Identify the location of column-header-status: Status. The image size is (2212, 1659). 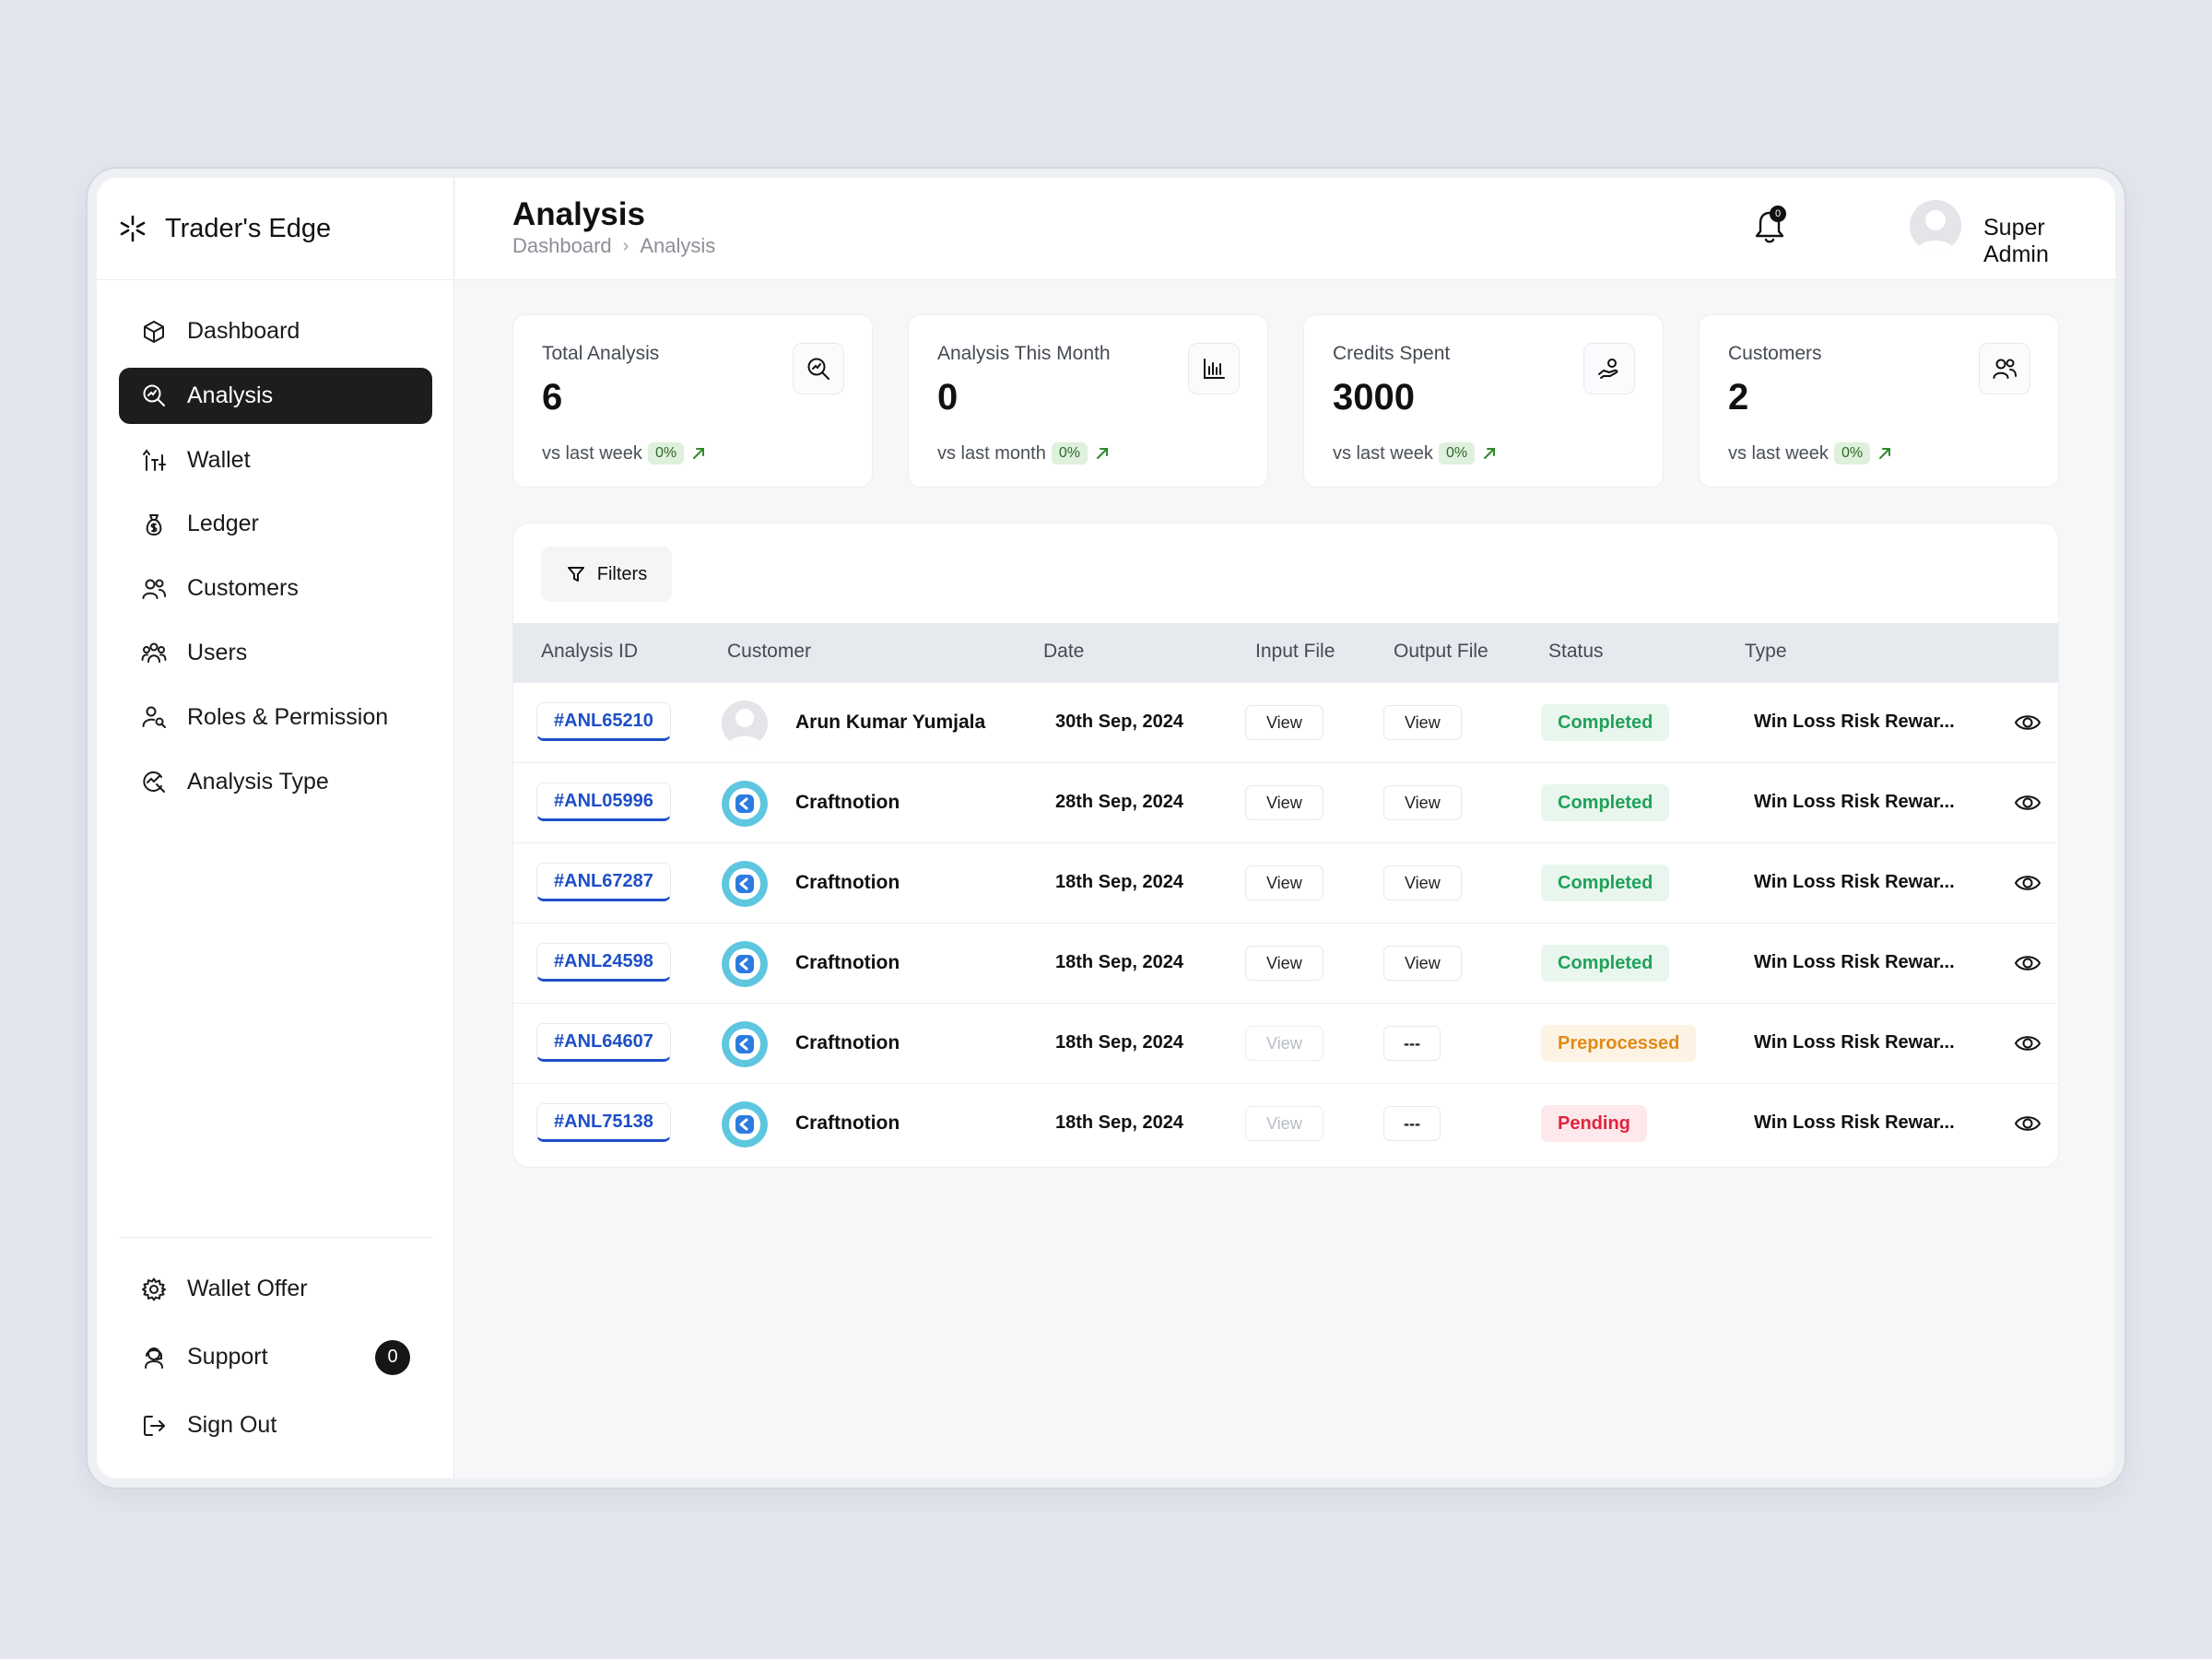
(1576, 651).